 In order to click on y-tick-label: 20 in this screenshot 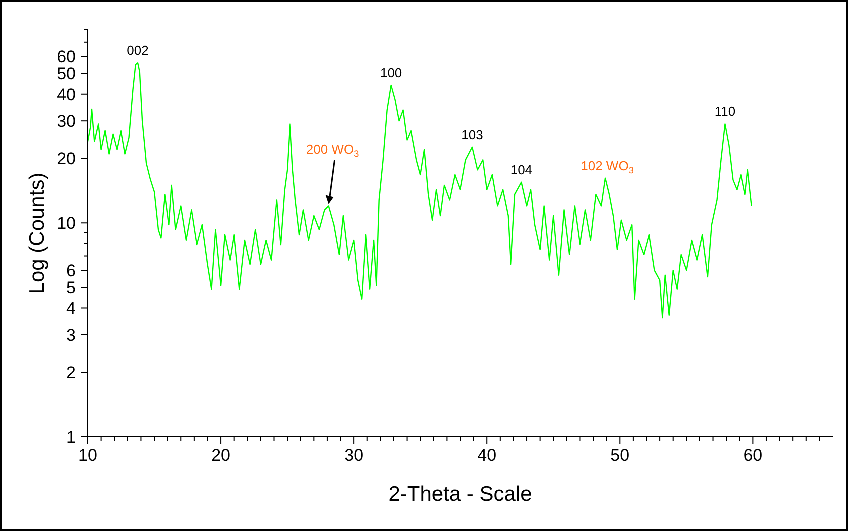, I will do `click(66, 159)`.